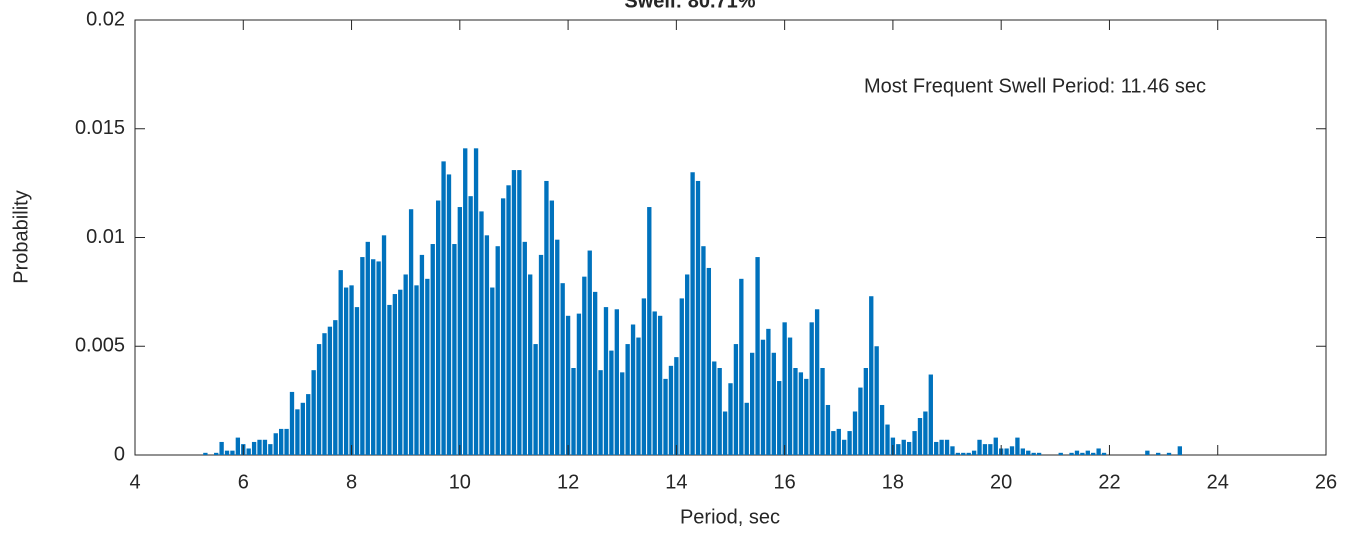 The image size is (1352, 536). Describe the element at coordinates (1218, 482) in the screenshot. I see `x-tick-label: 24` at that location.